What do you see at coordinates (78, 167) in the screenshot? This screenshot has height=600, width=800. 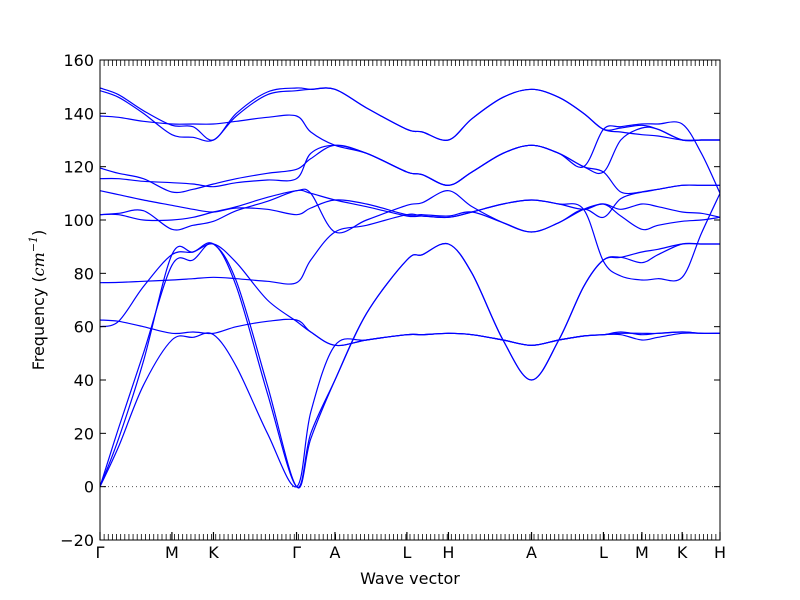 I see `y-tick-label: 120` at bounding box center [78, 167].